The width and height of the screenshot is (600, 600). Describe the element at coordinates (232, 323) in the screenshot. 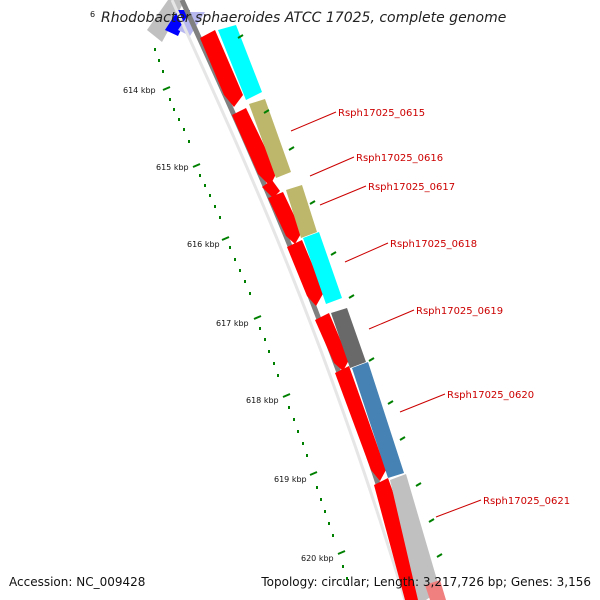

I see `tick-label-617: 617 kbp` at that location.